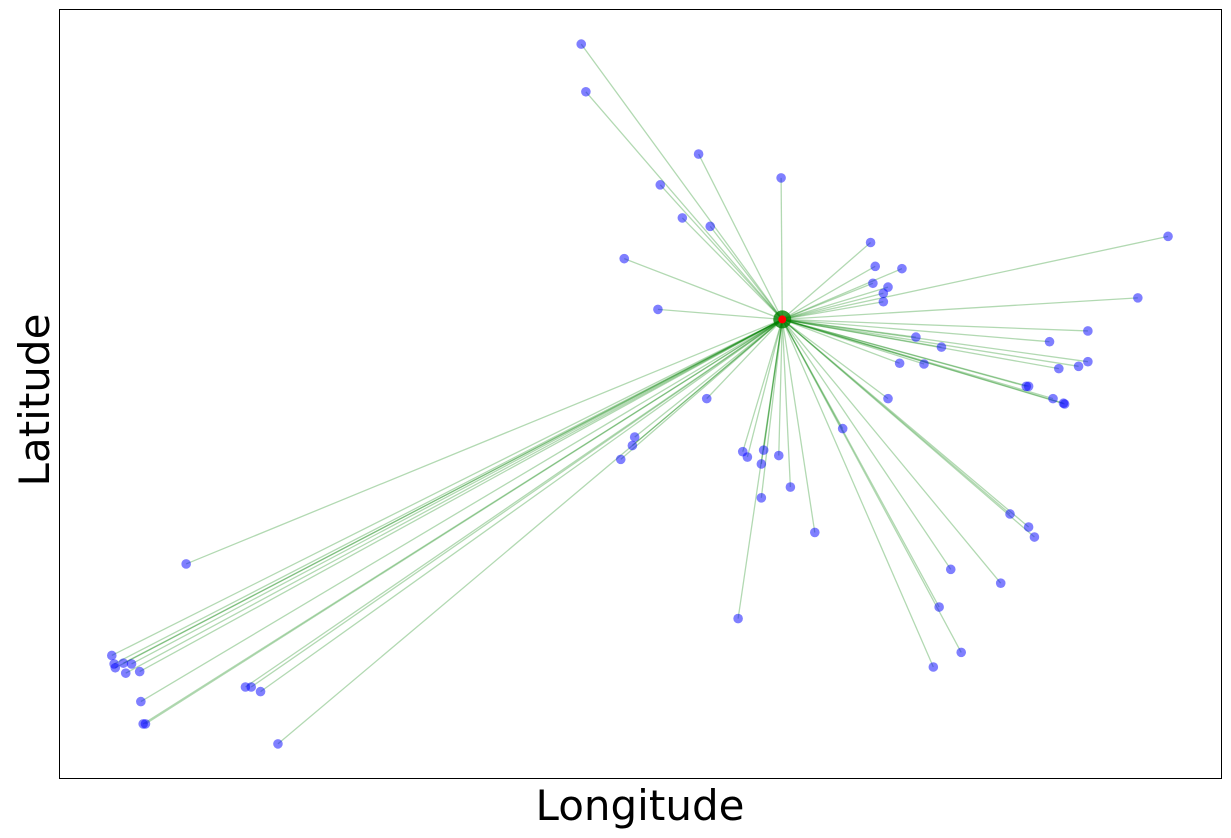  Describe the element at coordinates (34, 400) in the screenshot. I see `y-axis-label: Latitude` at that location.